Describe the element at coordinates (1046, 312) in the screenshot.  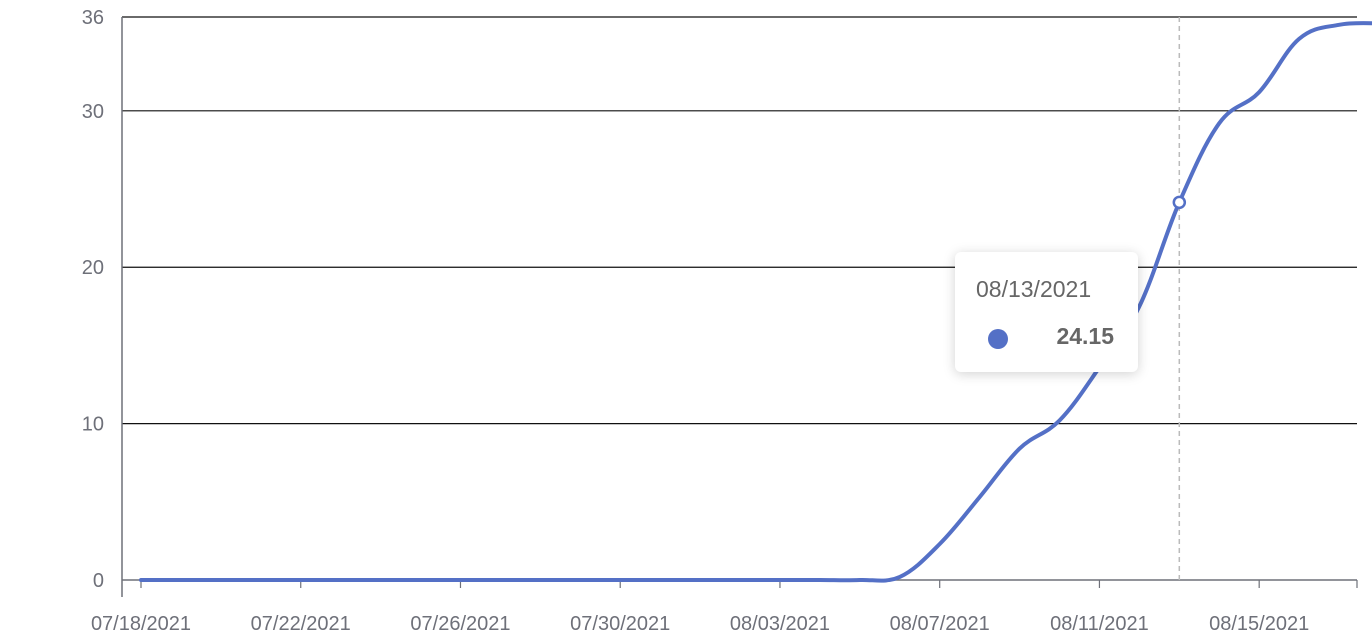
I see `tooltip: 08/13/2021 24.15` at that location.